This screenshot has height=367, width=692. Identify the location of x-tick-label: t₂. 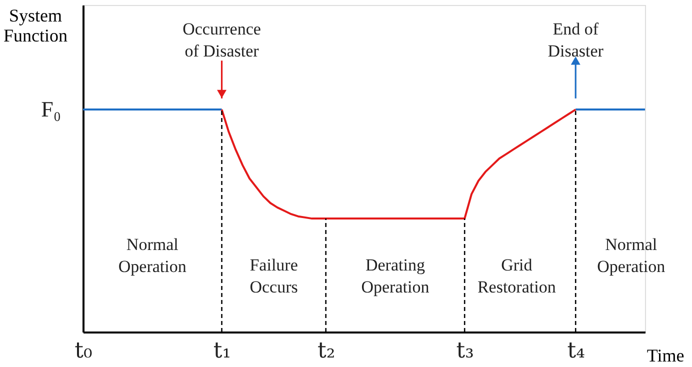
(327, 351).